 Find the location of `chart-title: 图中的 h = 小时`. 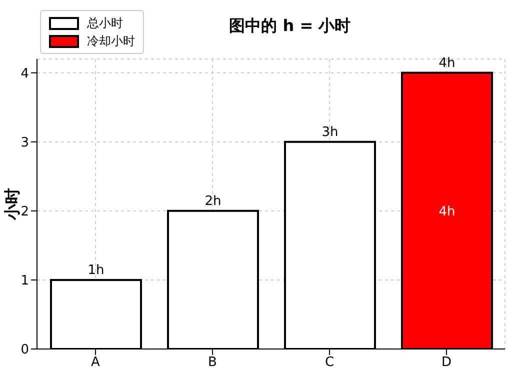

chart-title: 图中的 h = 小时 is located at coordinates (290, 26).